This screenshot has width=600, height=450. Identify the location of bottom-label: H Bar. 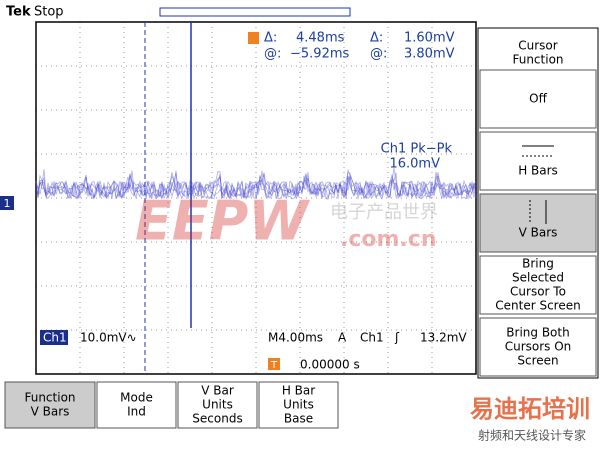
(298, 391).